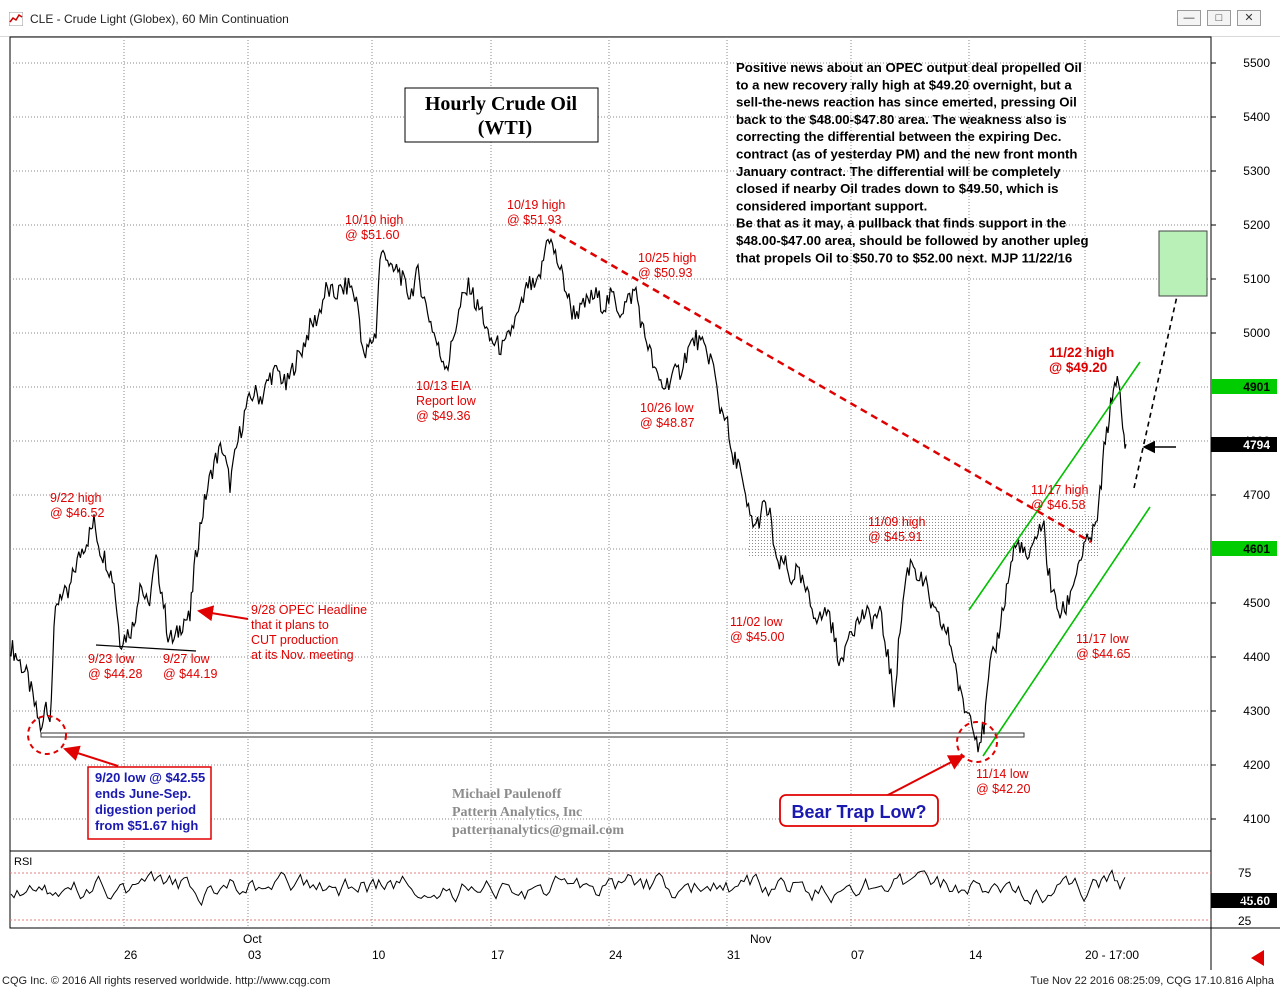 The height and width of the screenshot is (990, 1280). I want to click on annotation-line: @ $44.19, so click(190, 674).